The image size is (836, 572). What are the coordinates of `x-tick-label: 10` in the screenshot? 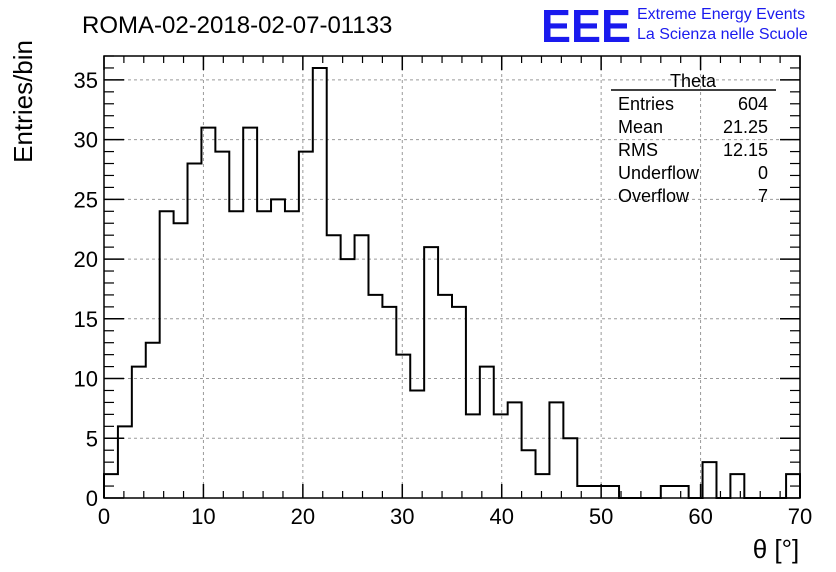 It's located at (203, 516).